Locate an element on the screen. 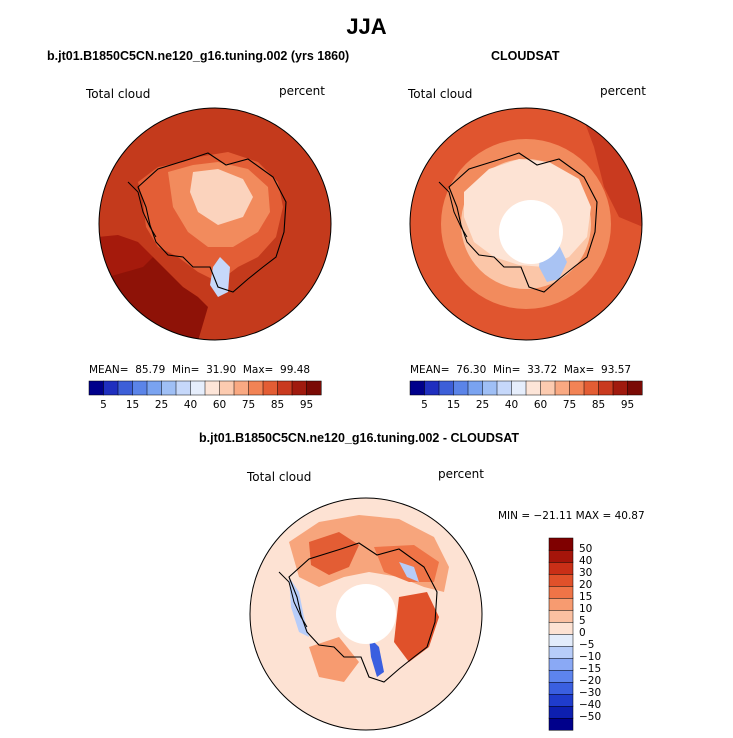 The width and height of the screenshot is (733, 738). difference-colorbar-tick-label: −15 is located at coordinates (590, 669).